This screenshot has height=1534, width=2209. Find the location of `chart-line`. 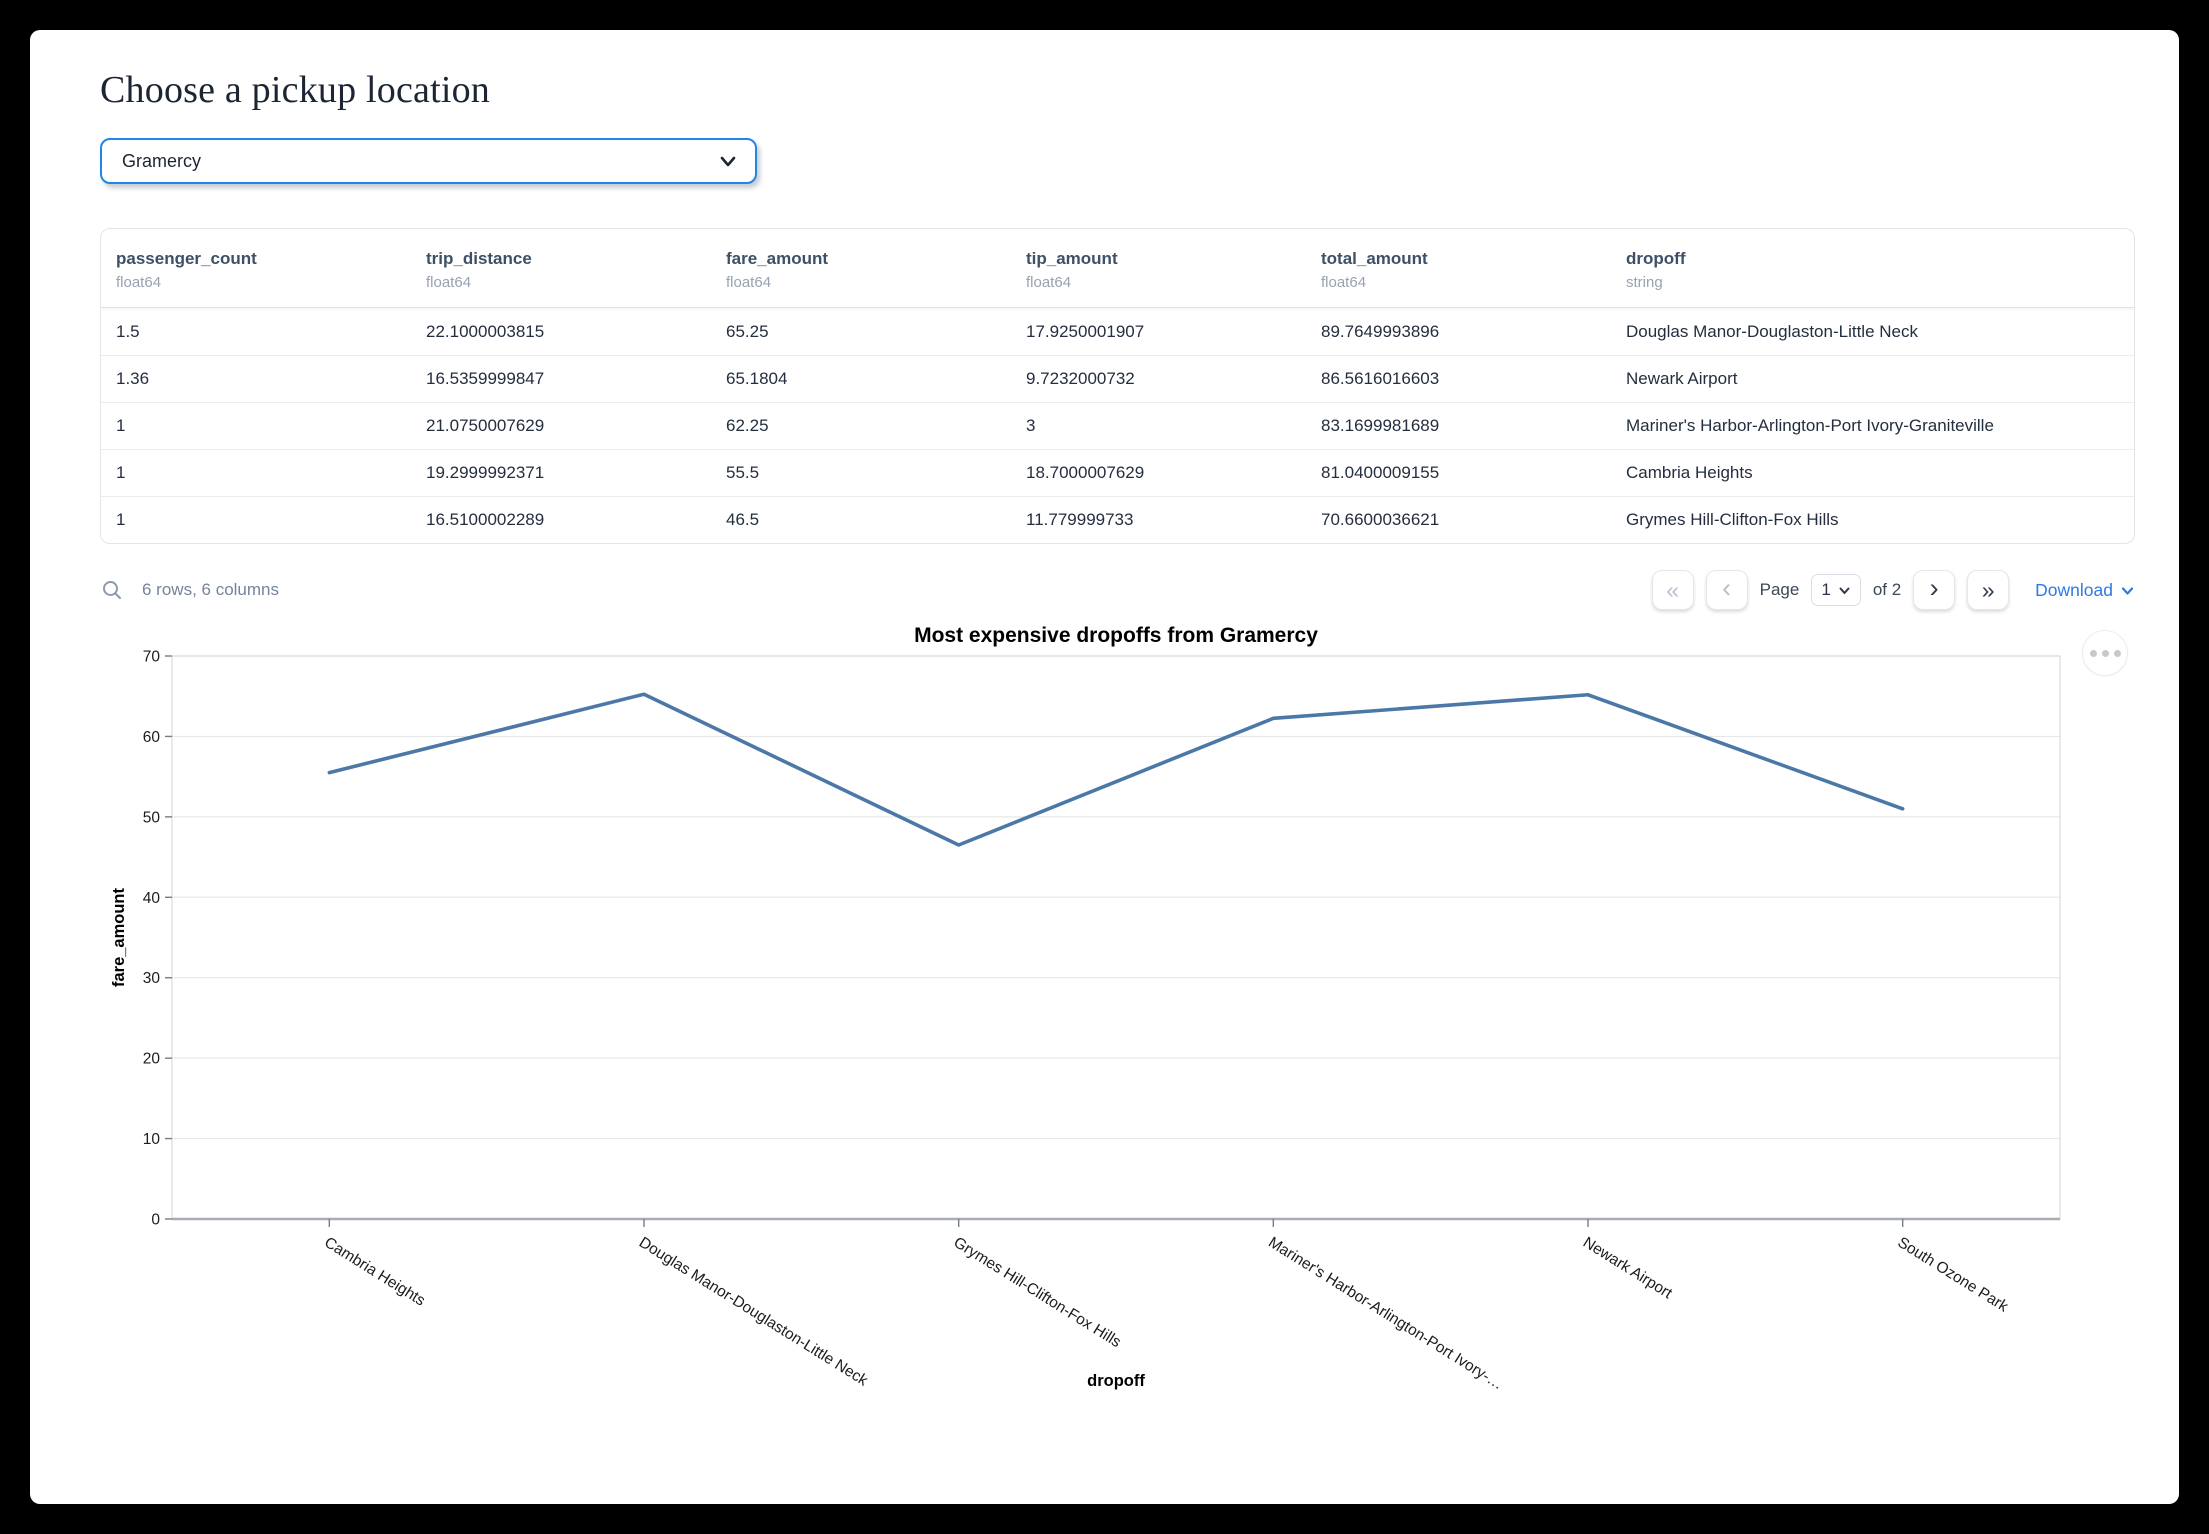

chart-line is located at coordinates (1116, 769).